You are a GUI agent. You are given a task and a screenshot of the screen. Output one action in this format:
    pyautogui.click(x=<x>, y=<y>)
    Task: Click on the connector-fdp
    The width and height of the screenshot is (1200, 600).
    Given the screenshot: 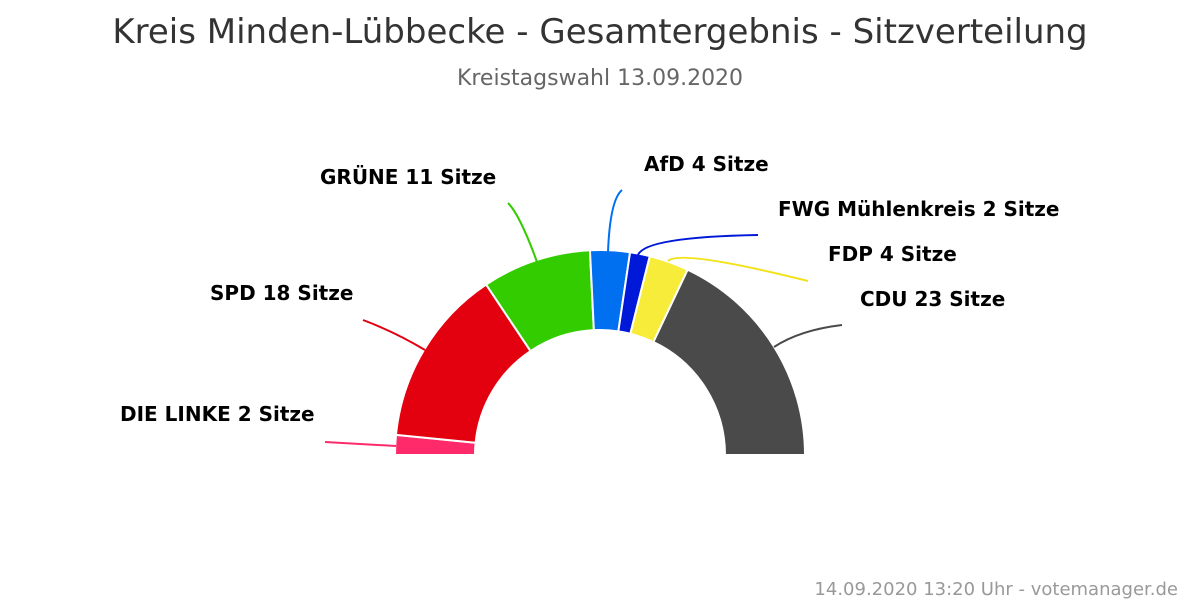 What is the action you would take?
    pyautogui.click(x=738, y=269)
    